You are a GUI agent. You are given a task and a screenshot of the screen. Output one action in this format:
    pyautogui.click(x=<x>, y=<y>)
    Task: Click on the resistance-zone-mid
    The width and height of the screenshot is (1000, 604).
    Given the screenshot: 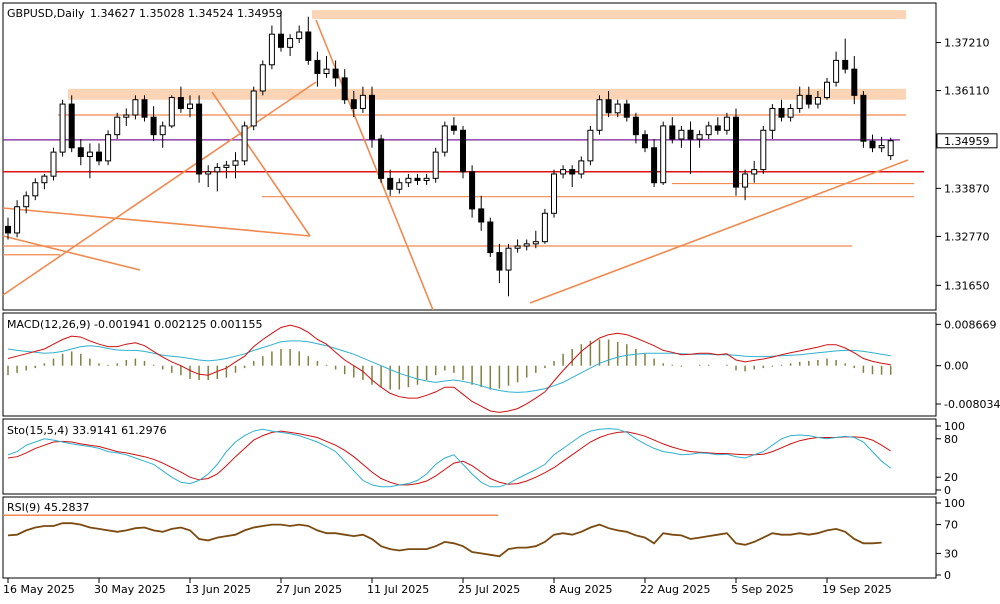 What is the action you would take?
    pyautogui.click(x=487, y=94)
    